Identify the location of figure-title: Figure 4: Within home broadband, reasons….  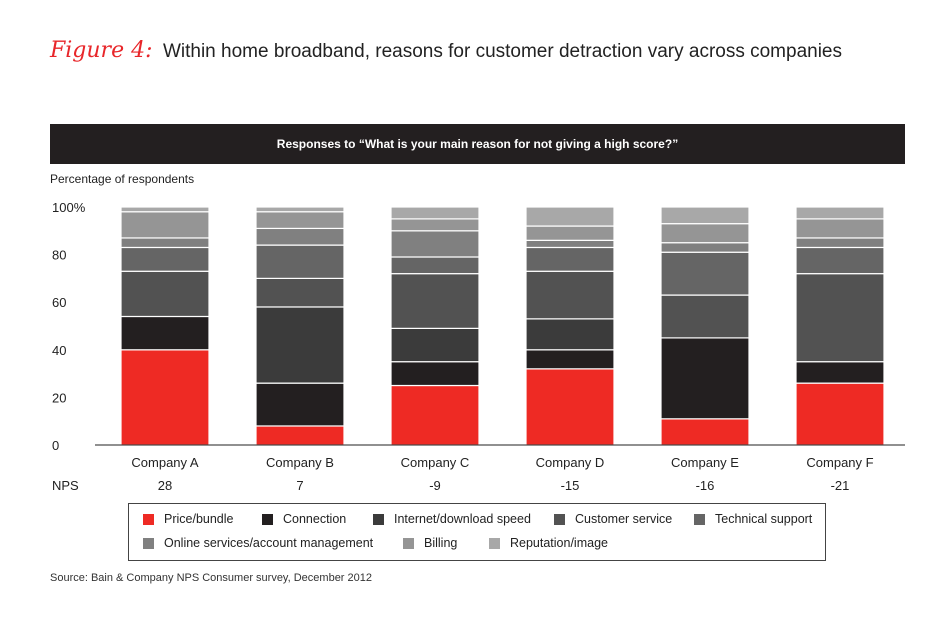
(446, 50).